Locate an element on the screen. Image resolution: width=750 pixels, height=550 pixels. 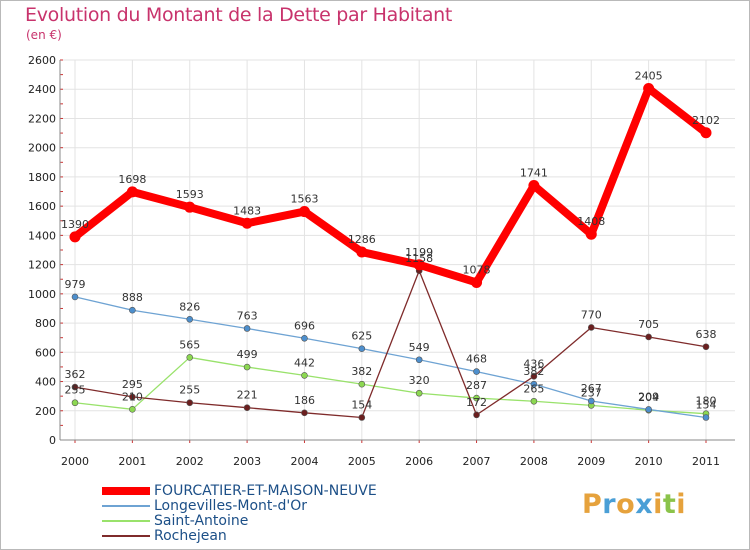
data-label: 2102 is located at coordinates (706, 120).